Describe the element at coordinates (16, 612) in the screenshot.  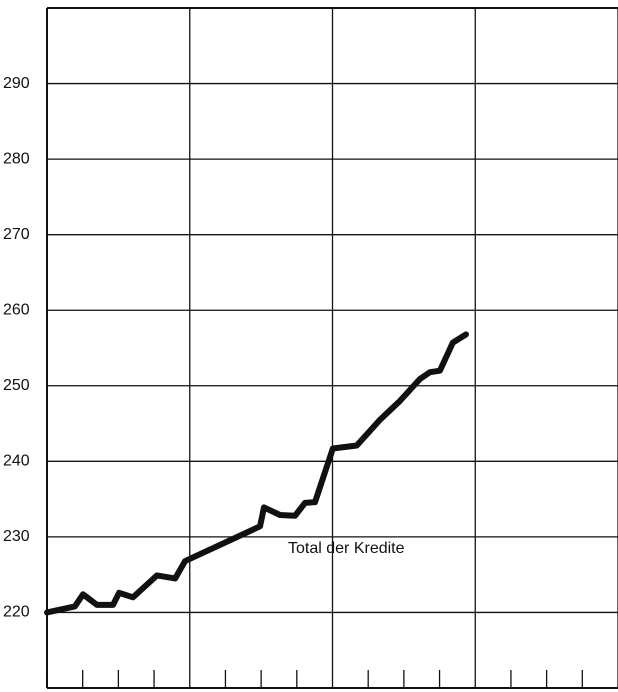
I see `y-tick-label: 220` at that location.